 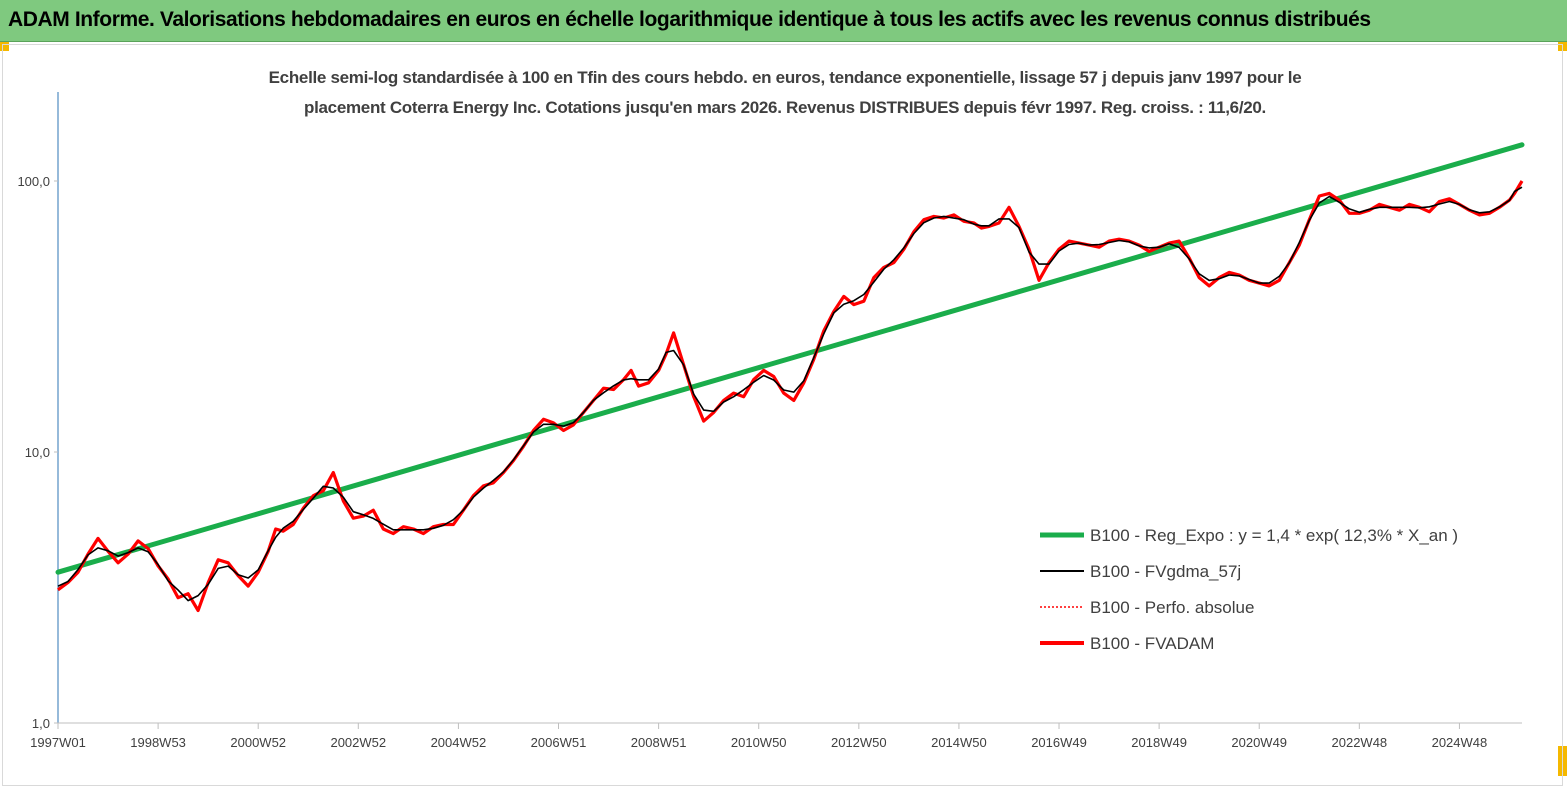 What do you see at coordinates (1360, 742) in the screenshot?
I see `x-tick-label: 2022W48` at bounding box center [1360, 742].